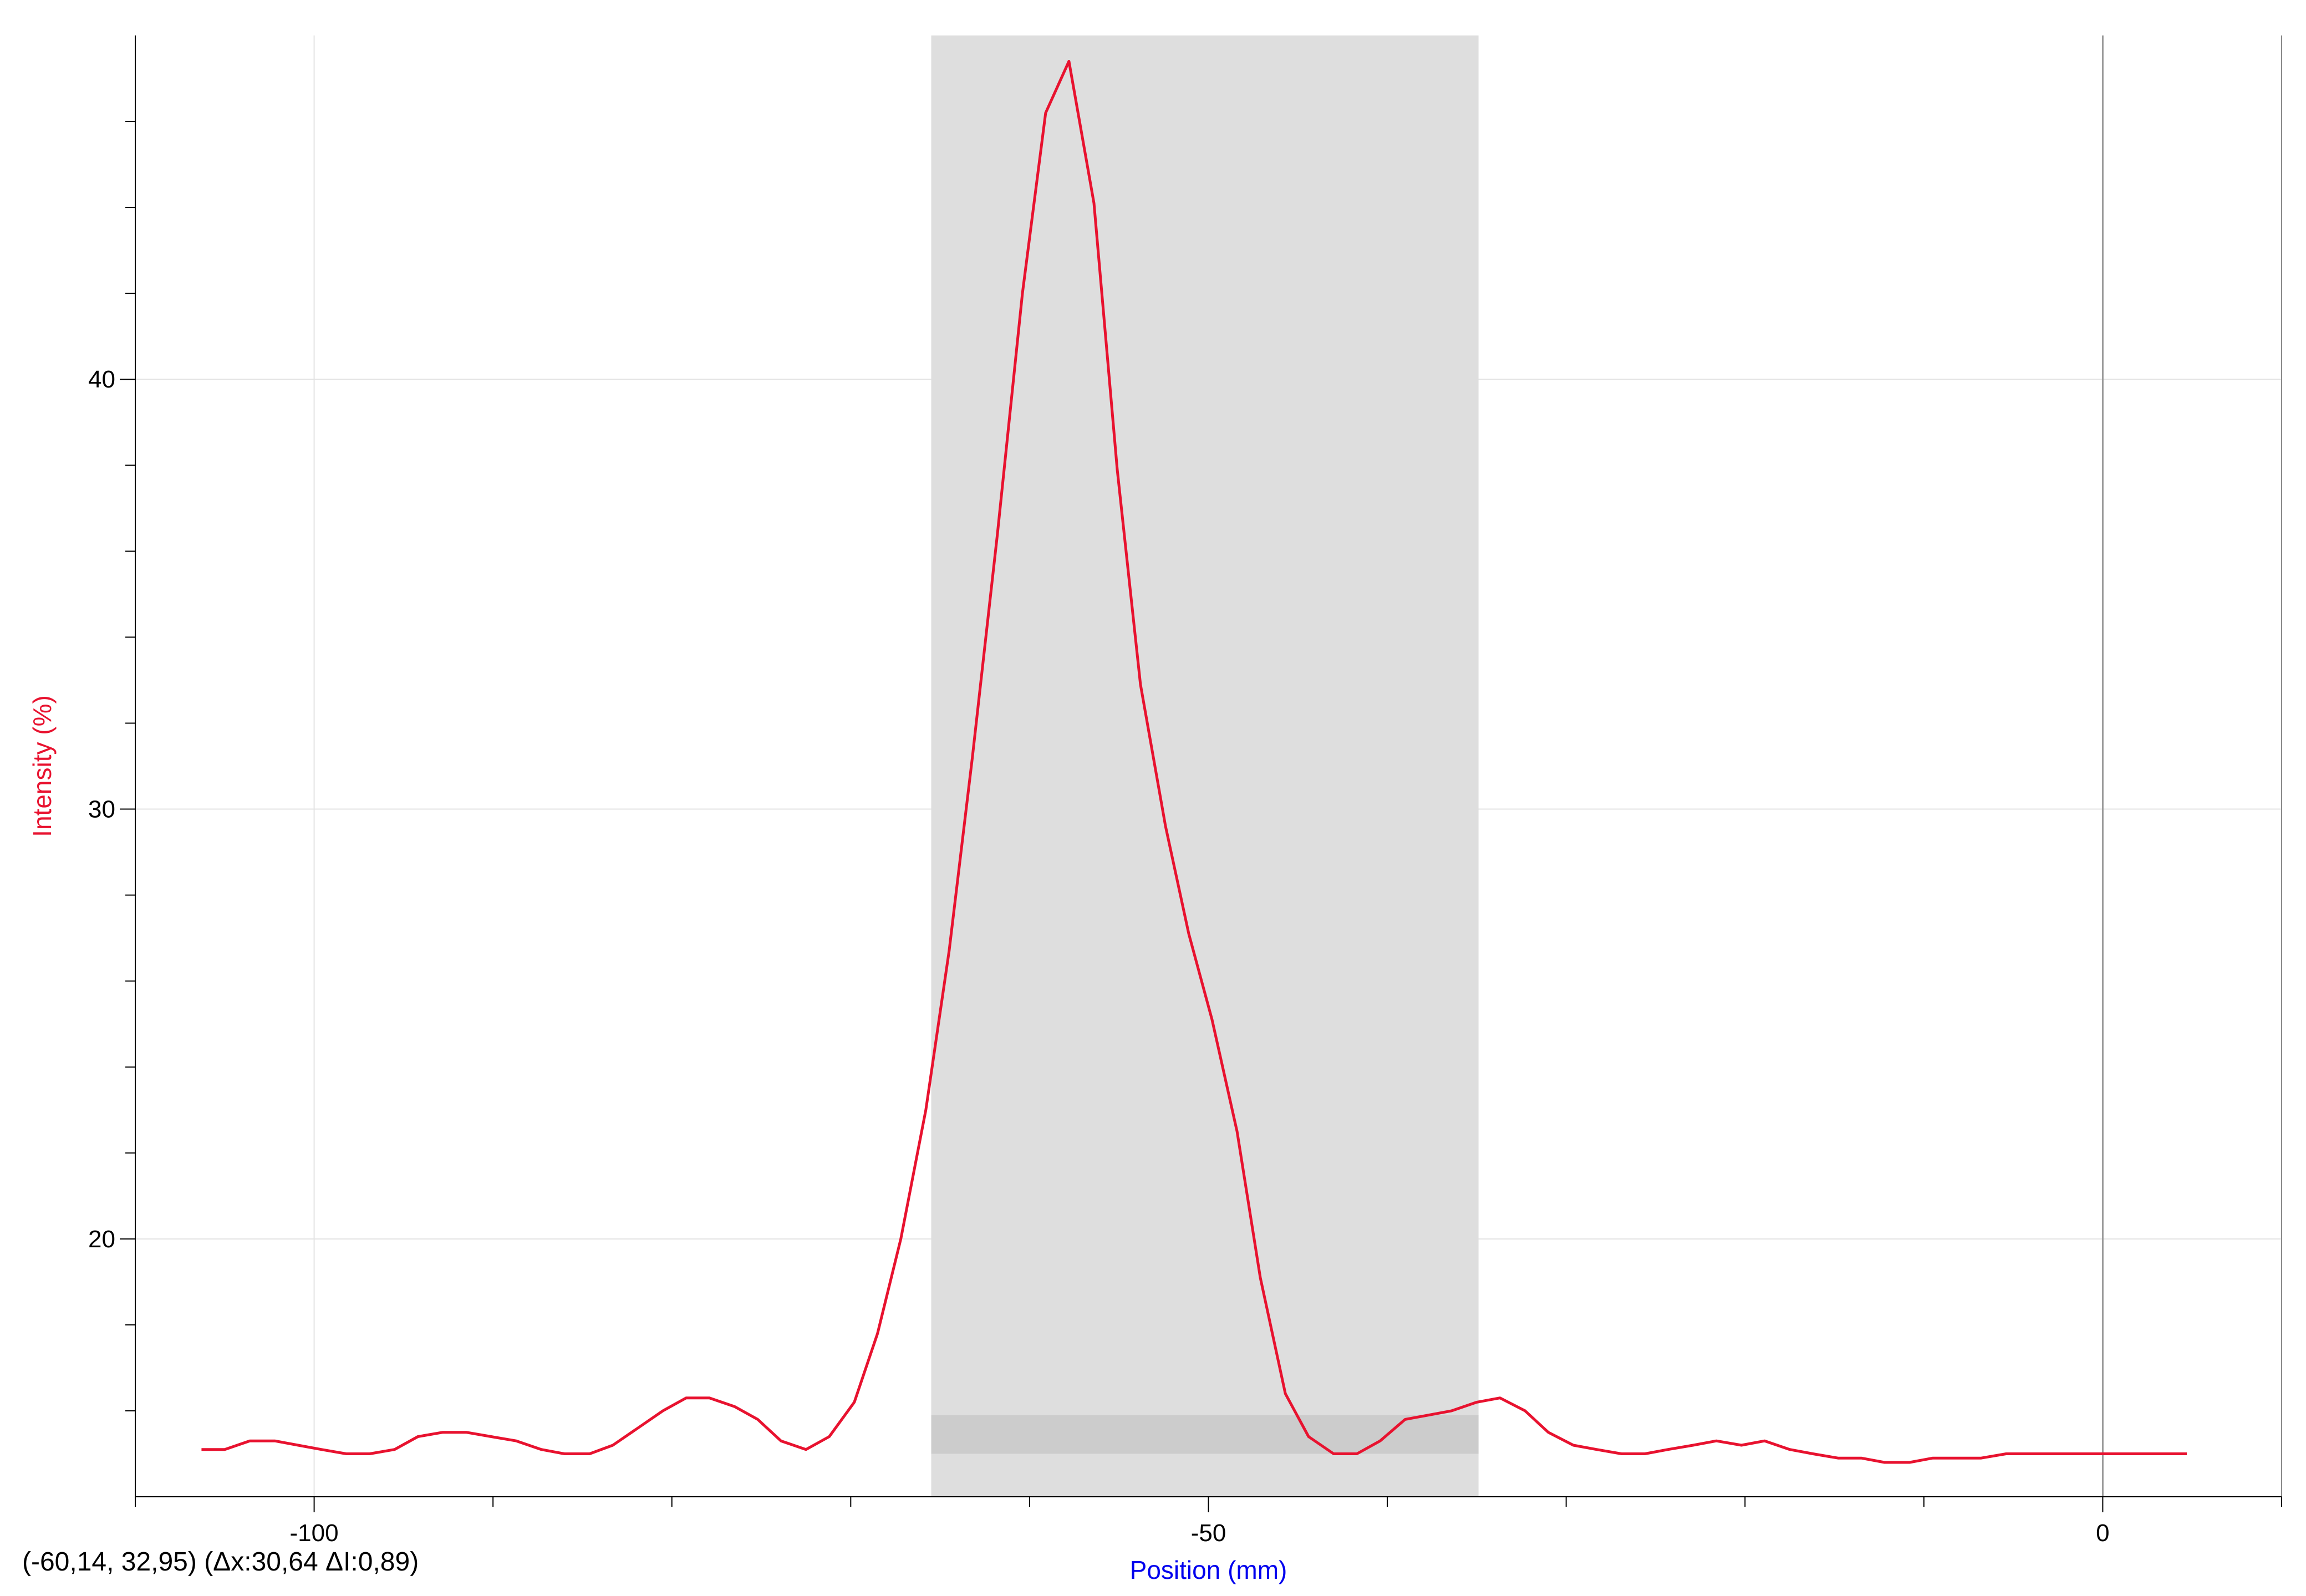 This screenshot has height=1596, width=2306. What do you see at coordinates (2102, 1533) in the screenshot?
I see `x-tick-label: 0` at bounding box center [2102, 1533].